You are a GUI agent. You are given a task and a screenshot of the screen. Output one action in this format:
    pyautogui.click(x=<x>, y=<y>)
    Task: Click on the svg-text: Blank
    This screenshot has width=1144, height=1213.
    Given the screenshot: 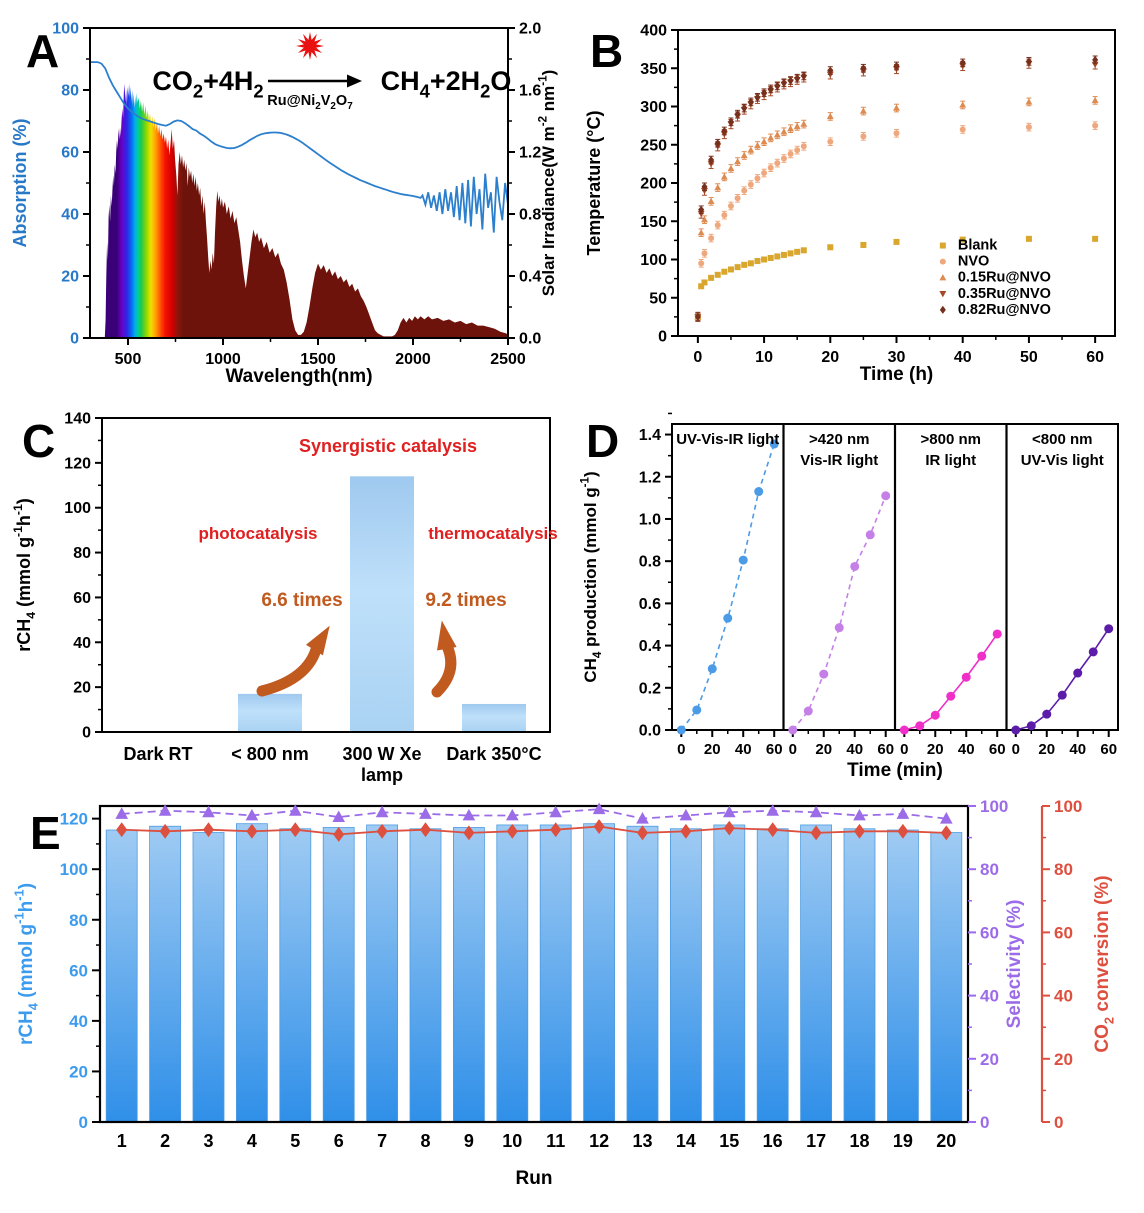 What is the action you would take?
    pyautogui.click(x=978, y=246)
    